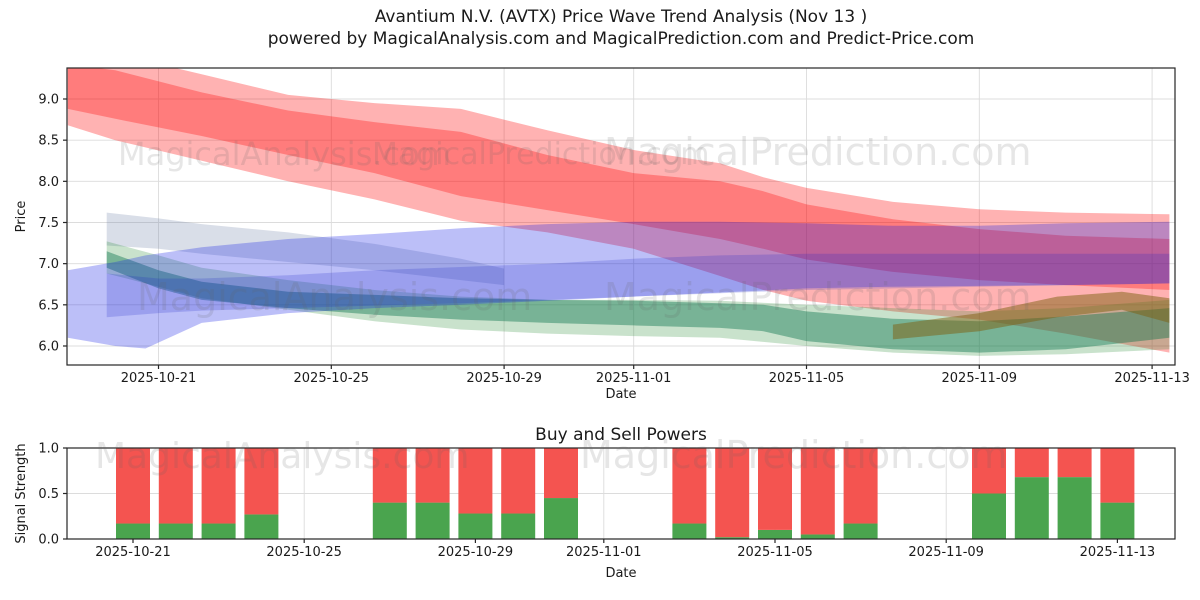  I want to click on y-tick-label: 0.0, so click(48, 540).